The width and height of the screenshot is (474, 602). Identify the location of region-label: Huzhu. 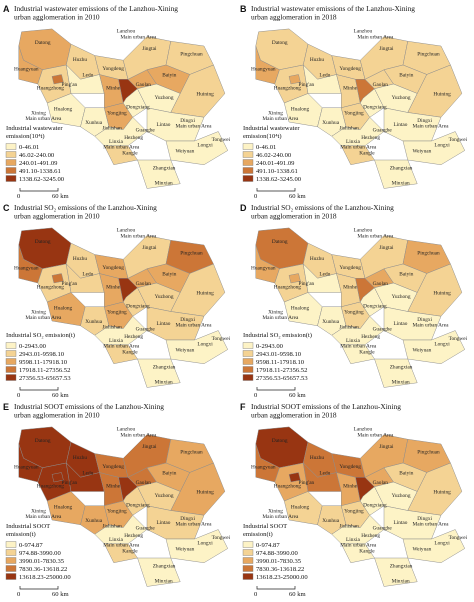
(317, 259).